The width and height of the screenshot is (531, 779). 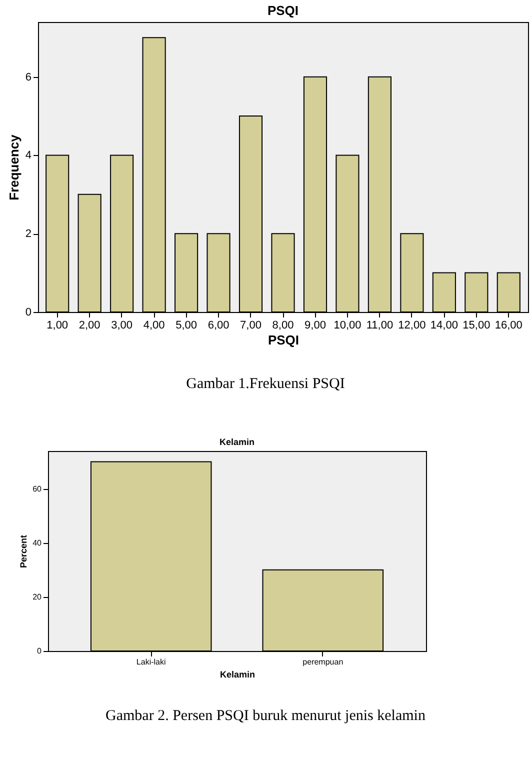 What do you see at coordinates (265, 716) in the screenshot?
I see `text: Gambar 2. Persen PSQI buruk menurut jenis kelamin` at bounding box center [265, 716].